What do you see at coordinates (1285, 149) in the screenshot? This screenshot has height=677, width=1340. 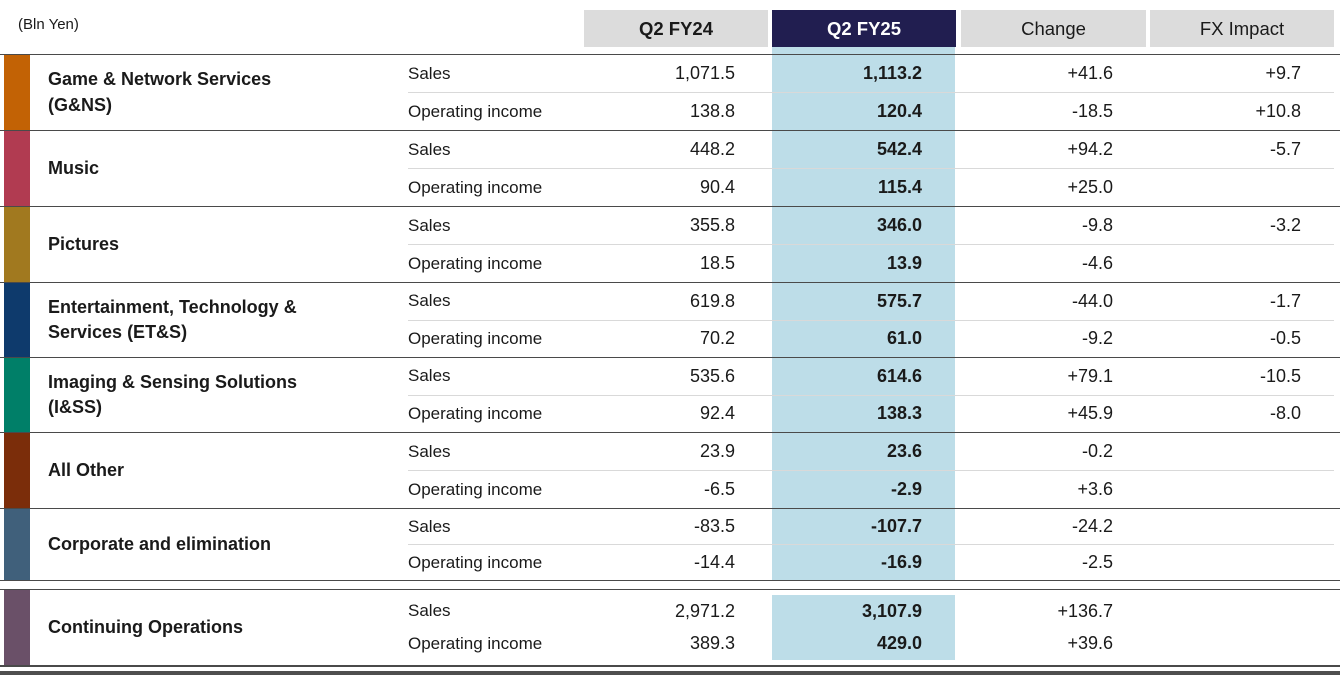 I see `value-fx-impact: -5.7` at bounding box center [1285, 149].